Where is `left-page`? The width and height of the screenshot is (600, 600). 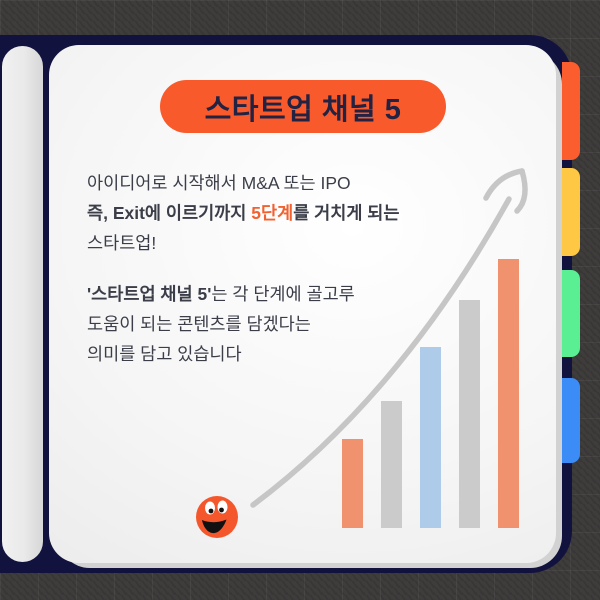
left-page is located at coordinates (22, 304).